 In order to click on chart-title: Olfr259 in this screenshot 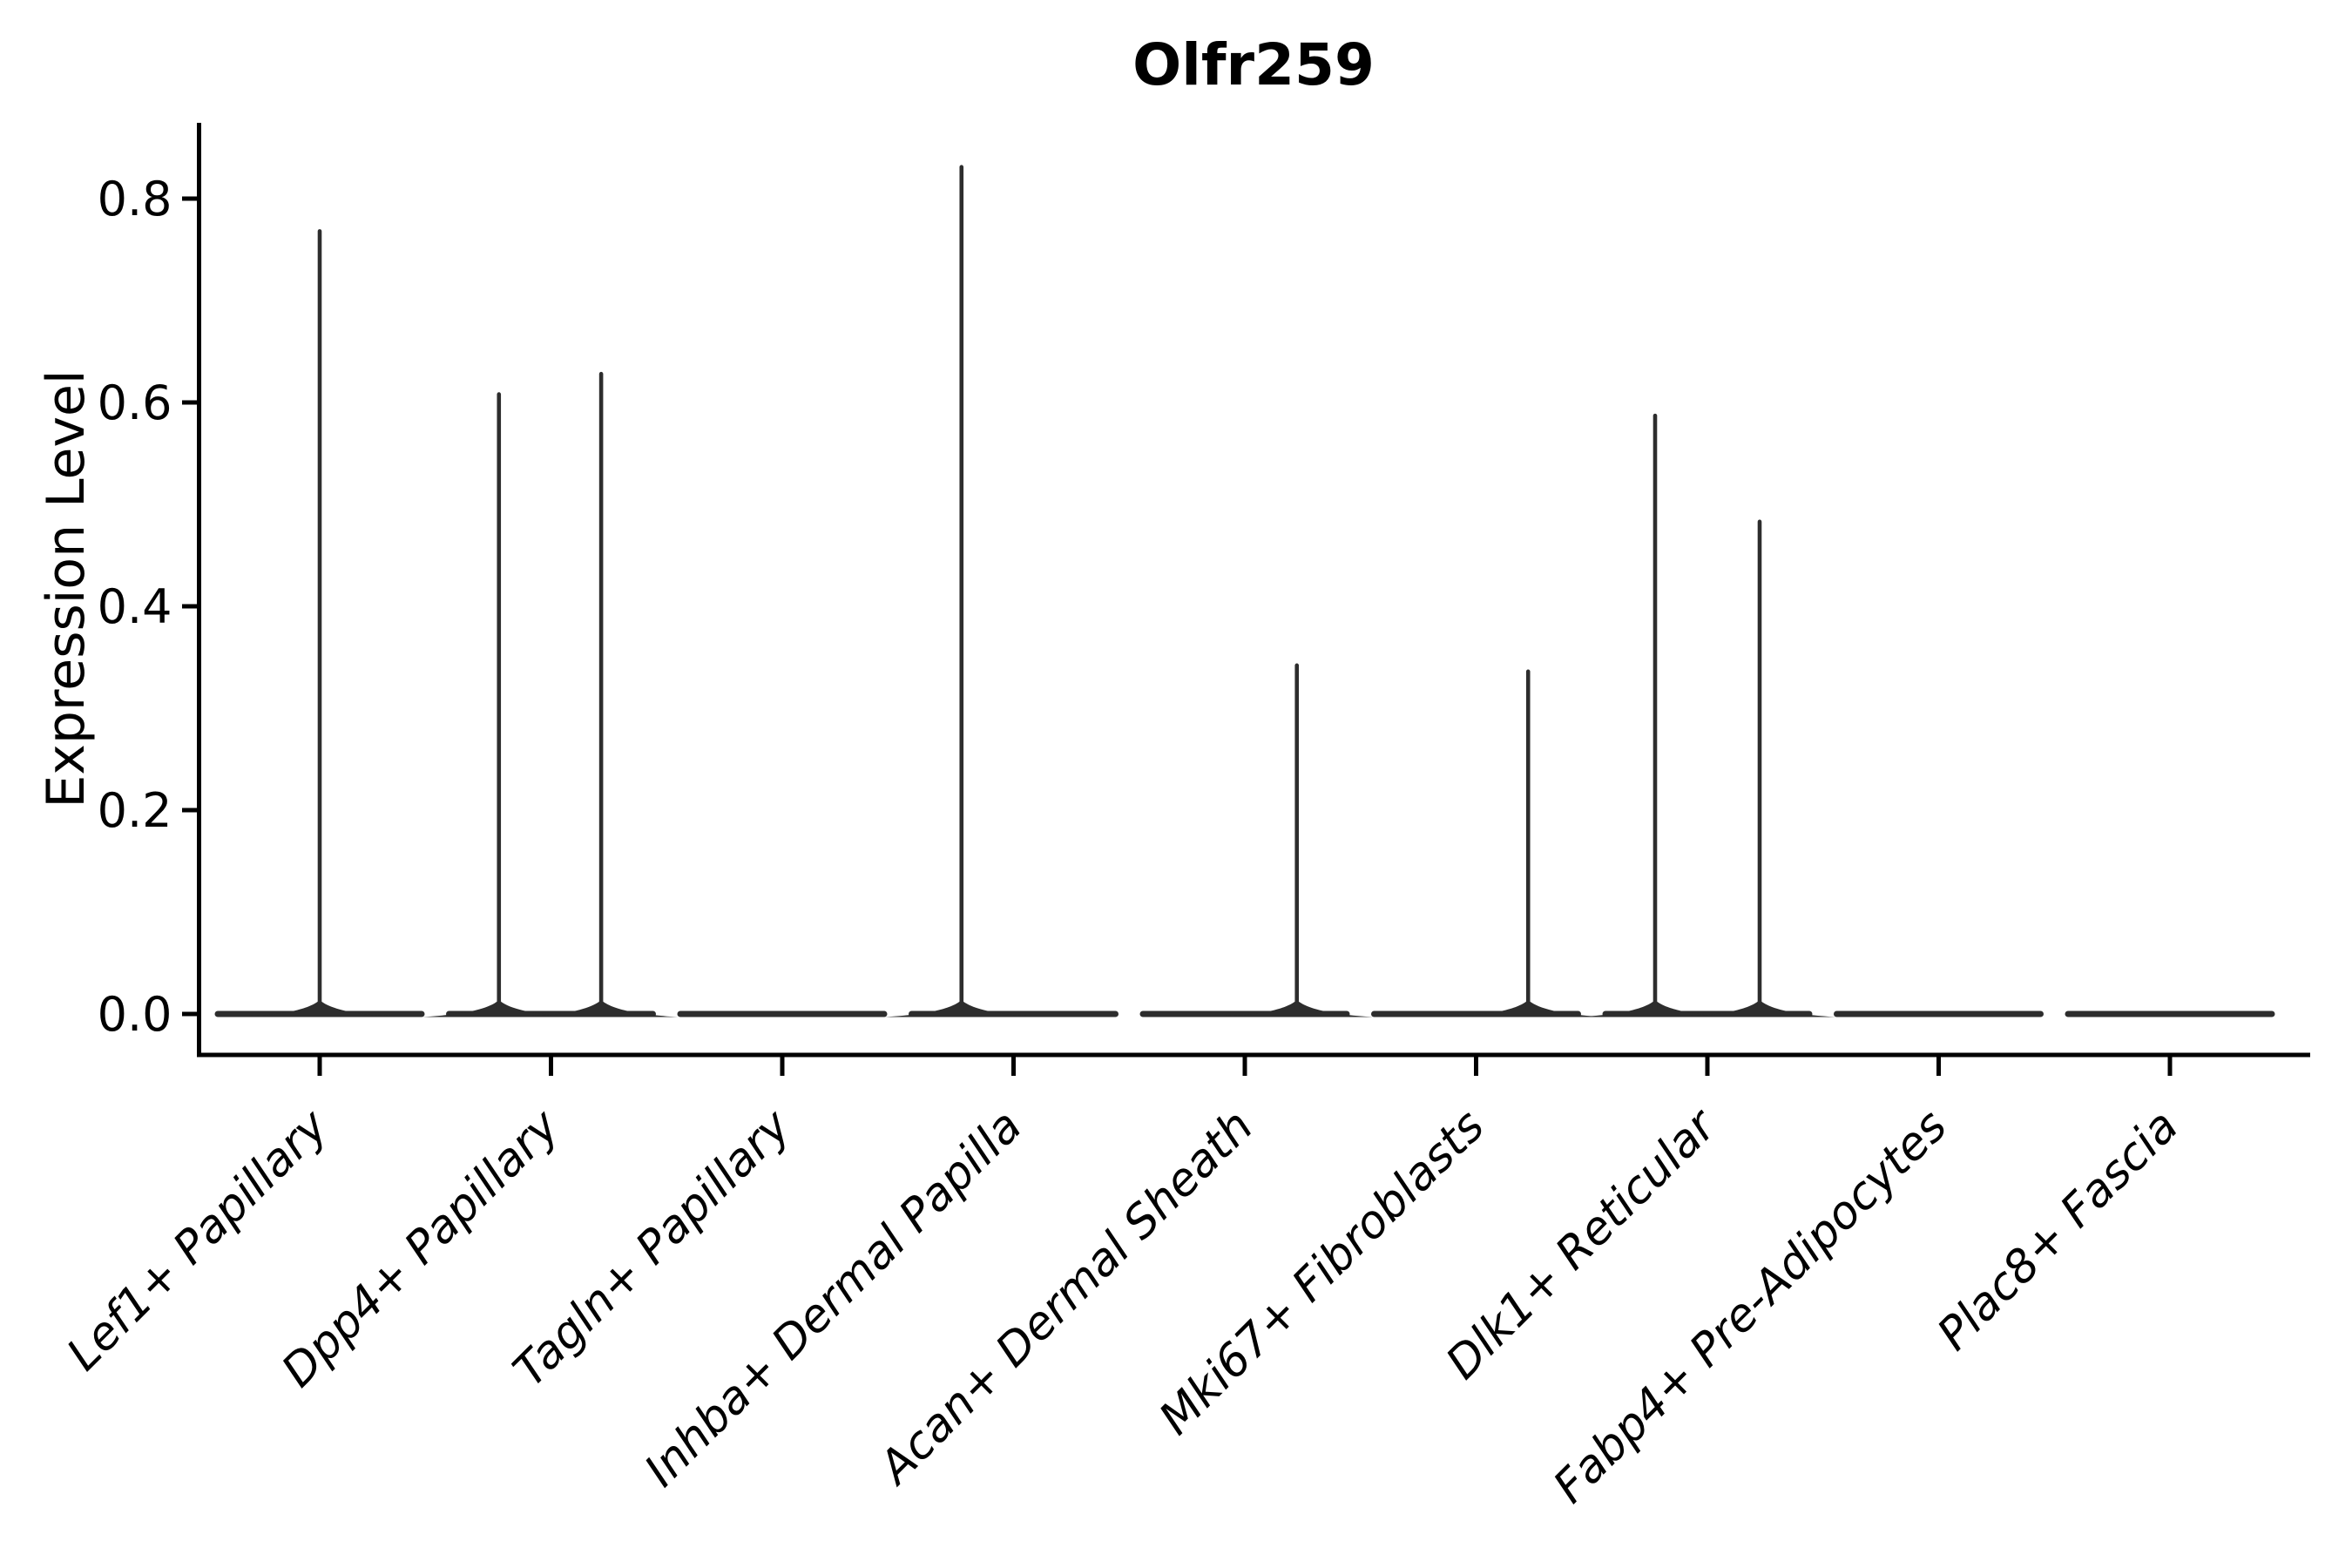, I will do `click(1253, 64)`.